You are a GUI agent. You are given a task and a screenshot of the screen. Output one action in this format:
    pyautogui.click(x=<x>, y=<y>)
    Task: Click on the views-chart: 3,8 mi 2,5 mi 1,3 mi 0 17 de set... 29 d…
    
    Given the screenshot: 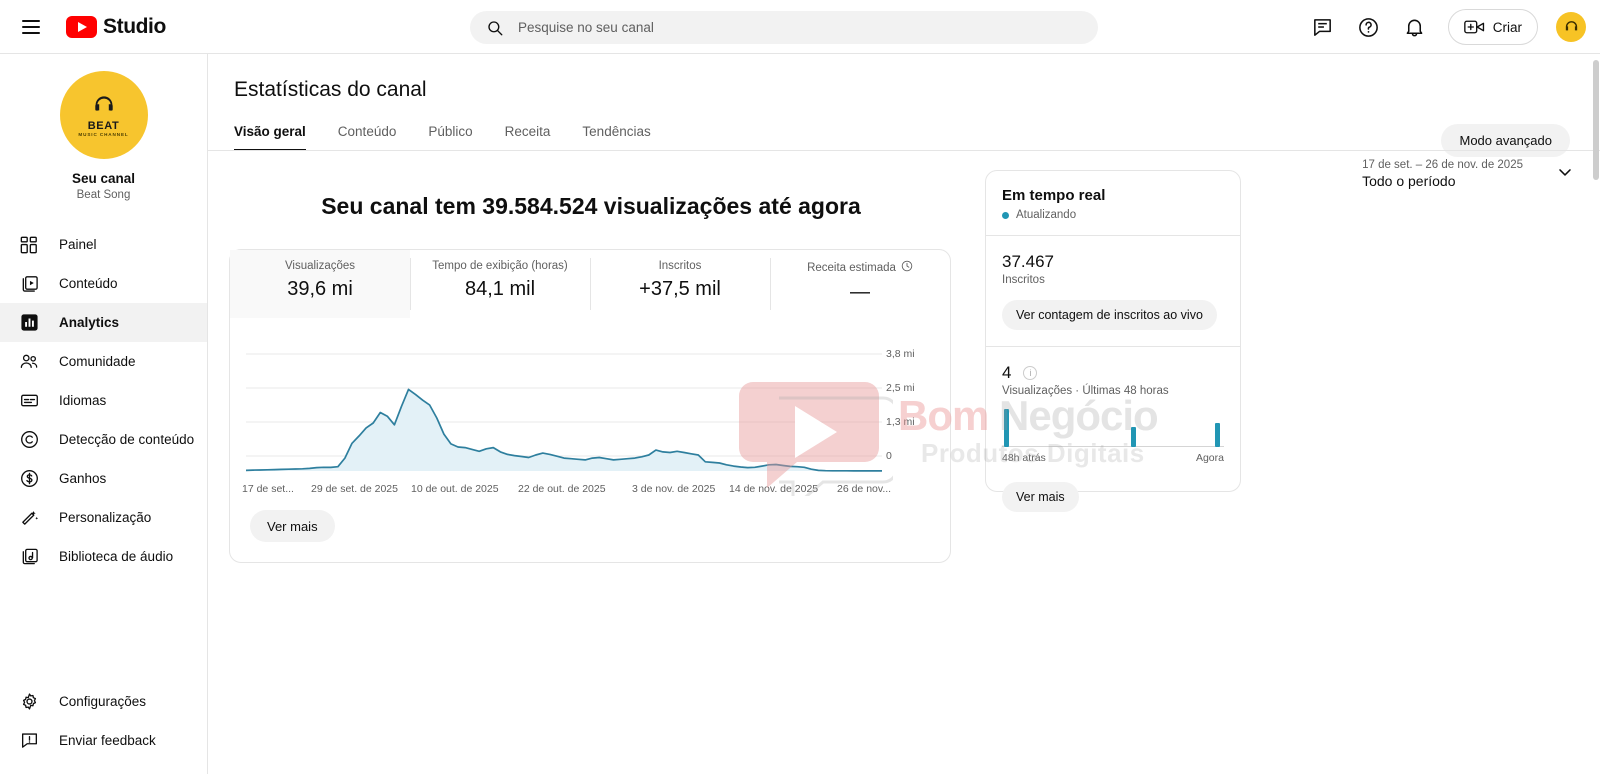 What is the action you would take?
    pyautogui.click(x=590, y=430)
    